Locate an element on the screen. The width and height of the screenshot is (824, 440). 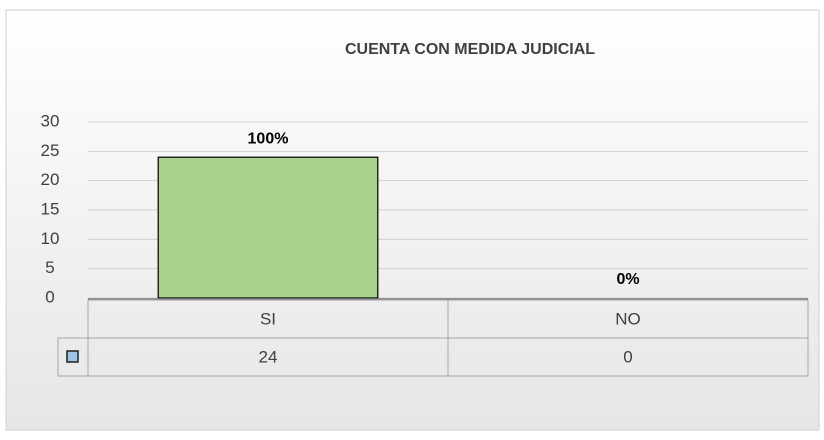
data-label: 0% is located at coordinates (627, 279).